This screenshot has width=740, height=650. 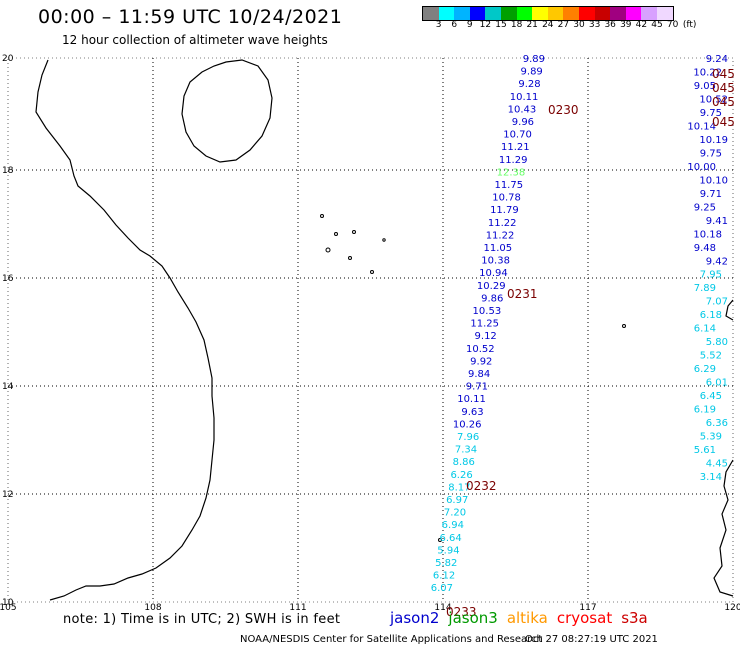 I want to click on wave-height-value: 10.18, so click(x=707, y=234).